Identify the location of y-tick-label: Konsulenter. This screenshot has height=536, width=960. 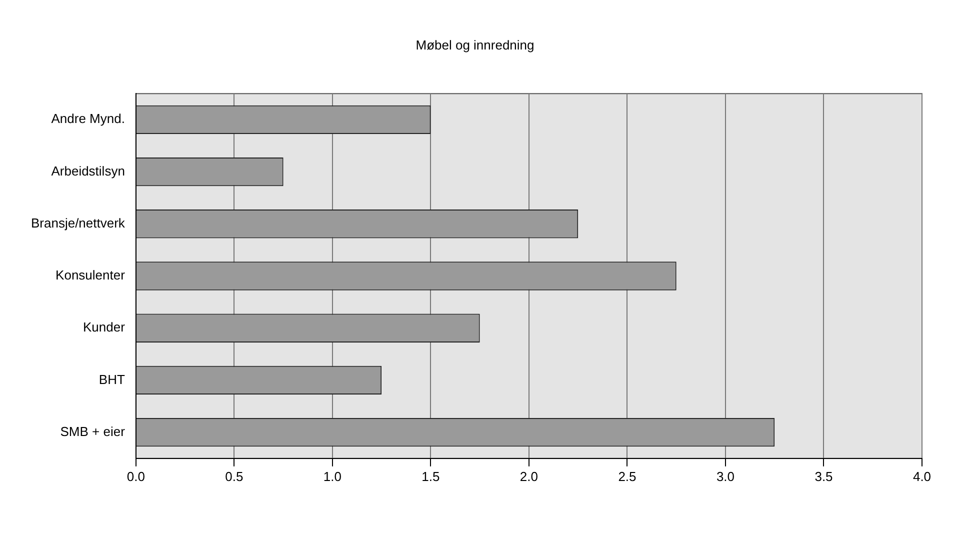
(91, 275).